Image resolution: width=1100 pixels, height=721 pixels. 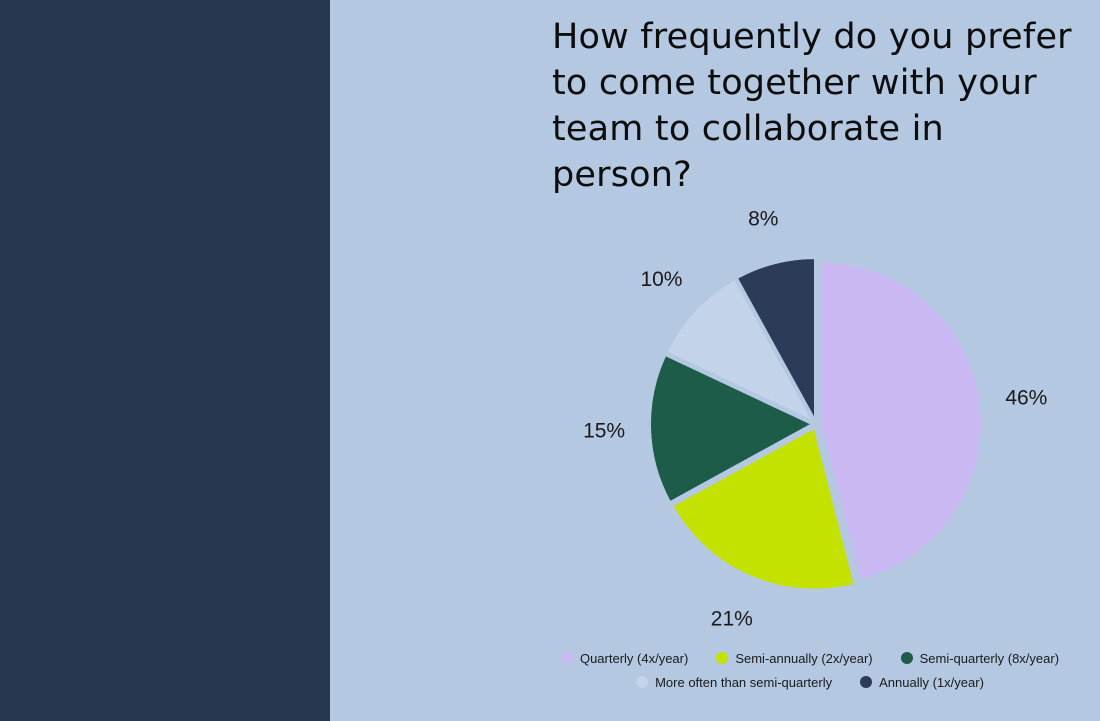 I want to click on legend-item-4: Annually (1x/year), so click(x=922, y=682).